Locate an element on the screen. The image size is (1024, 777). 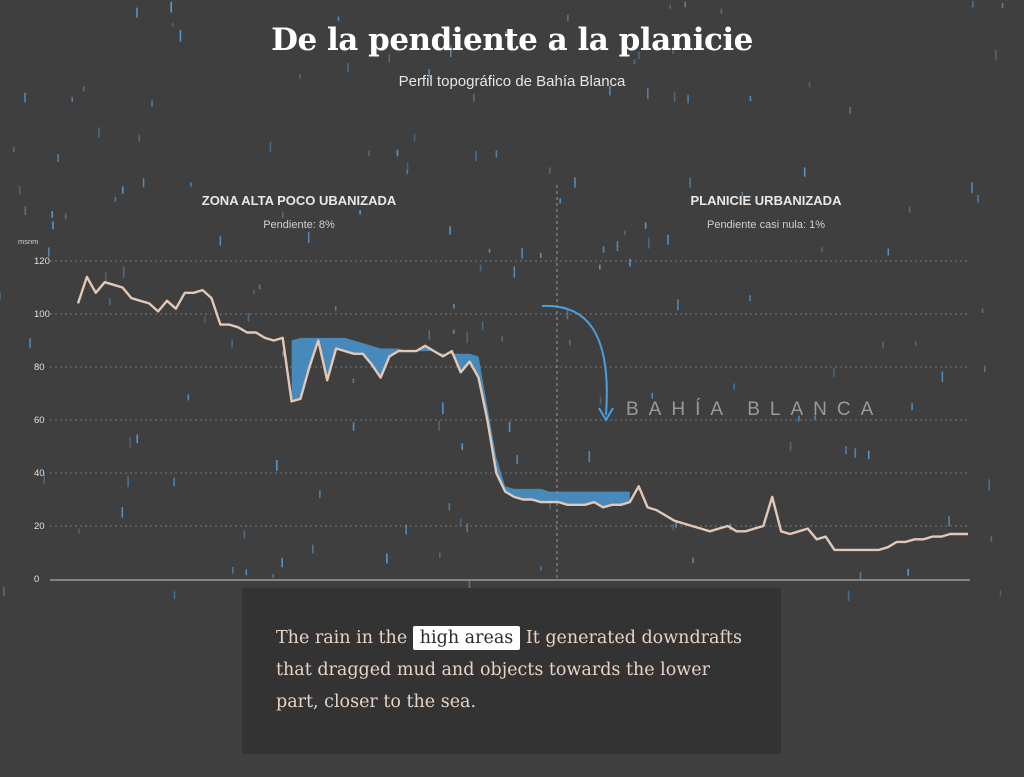
y-tick-label: 60 is located at coordinates (39, 420).